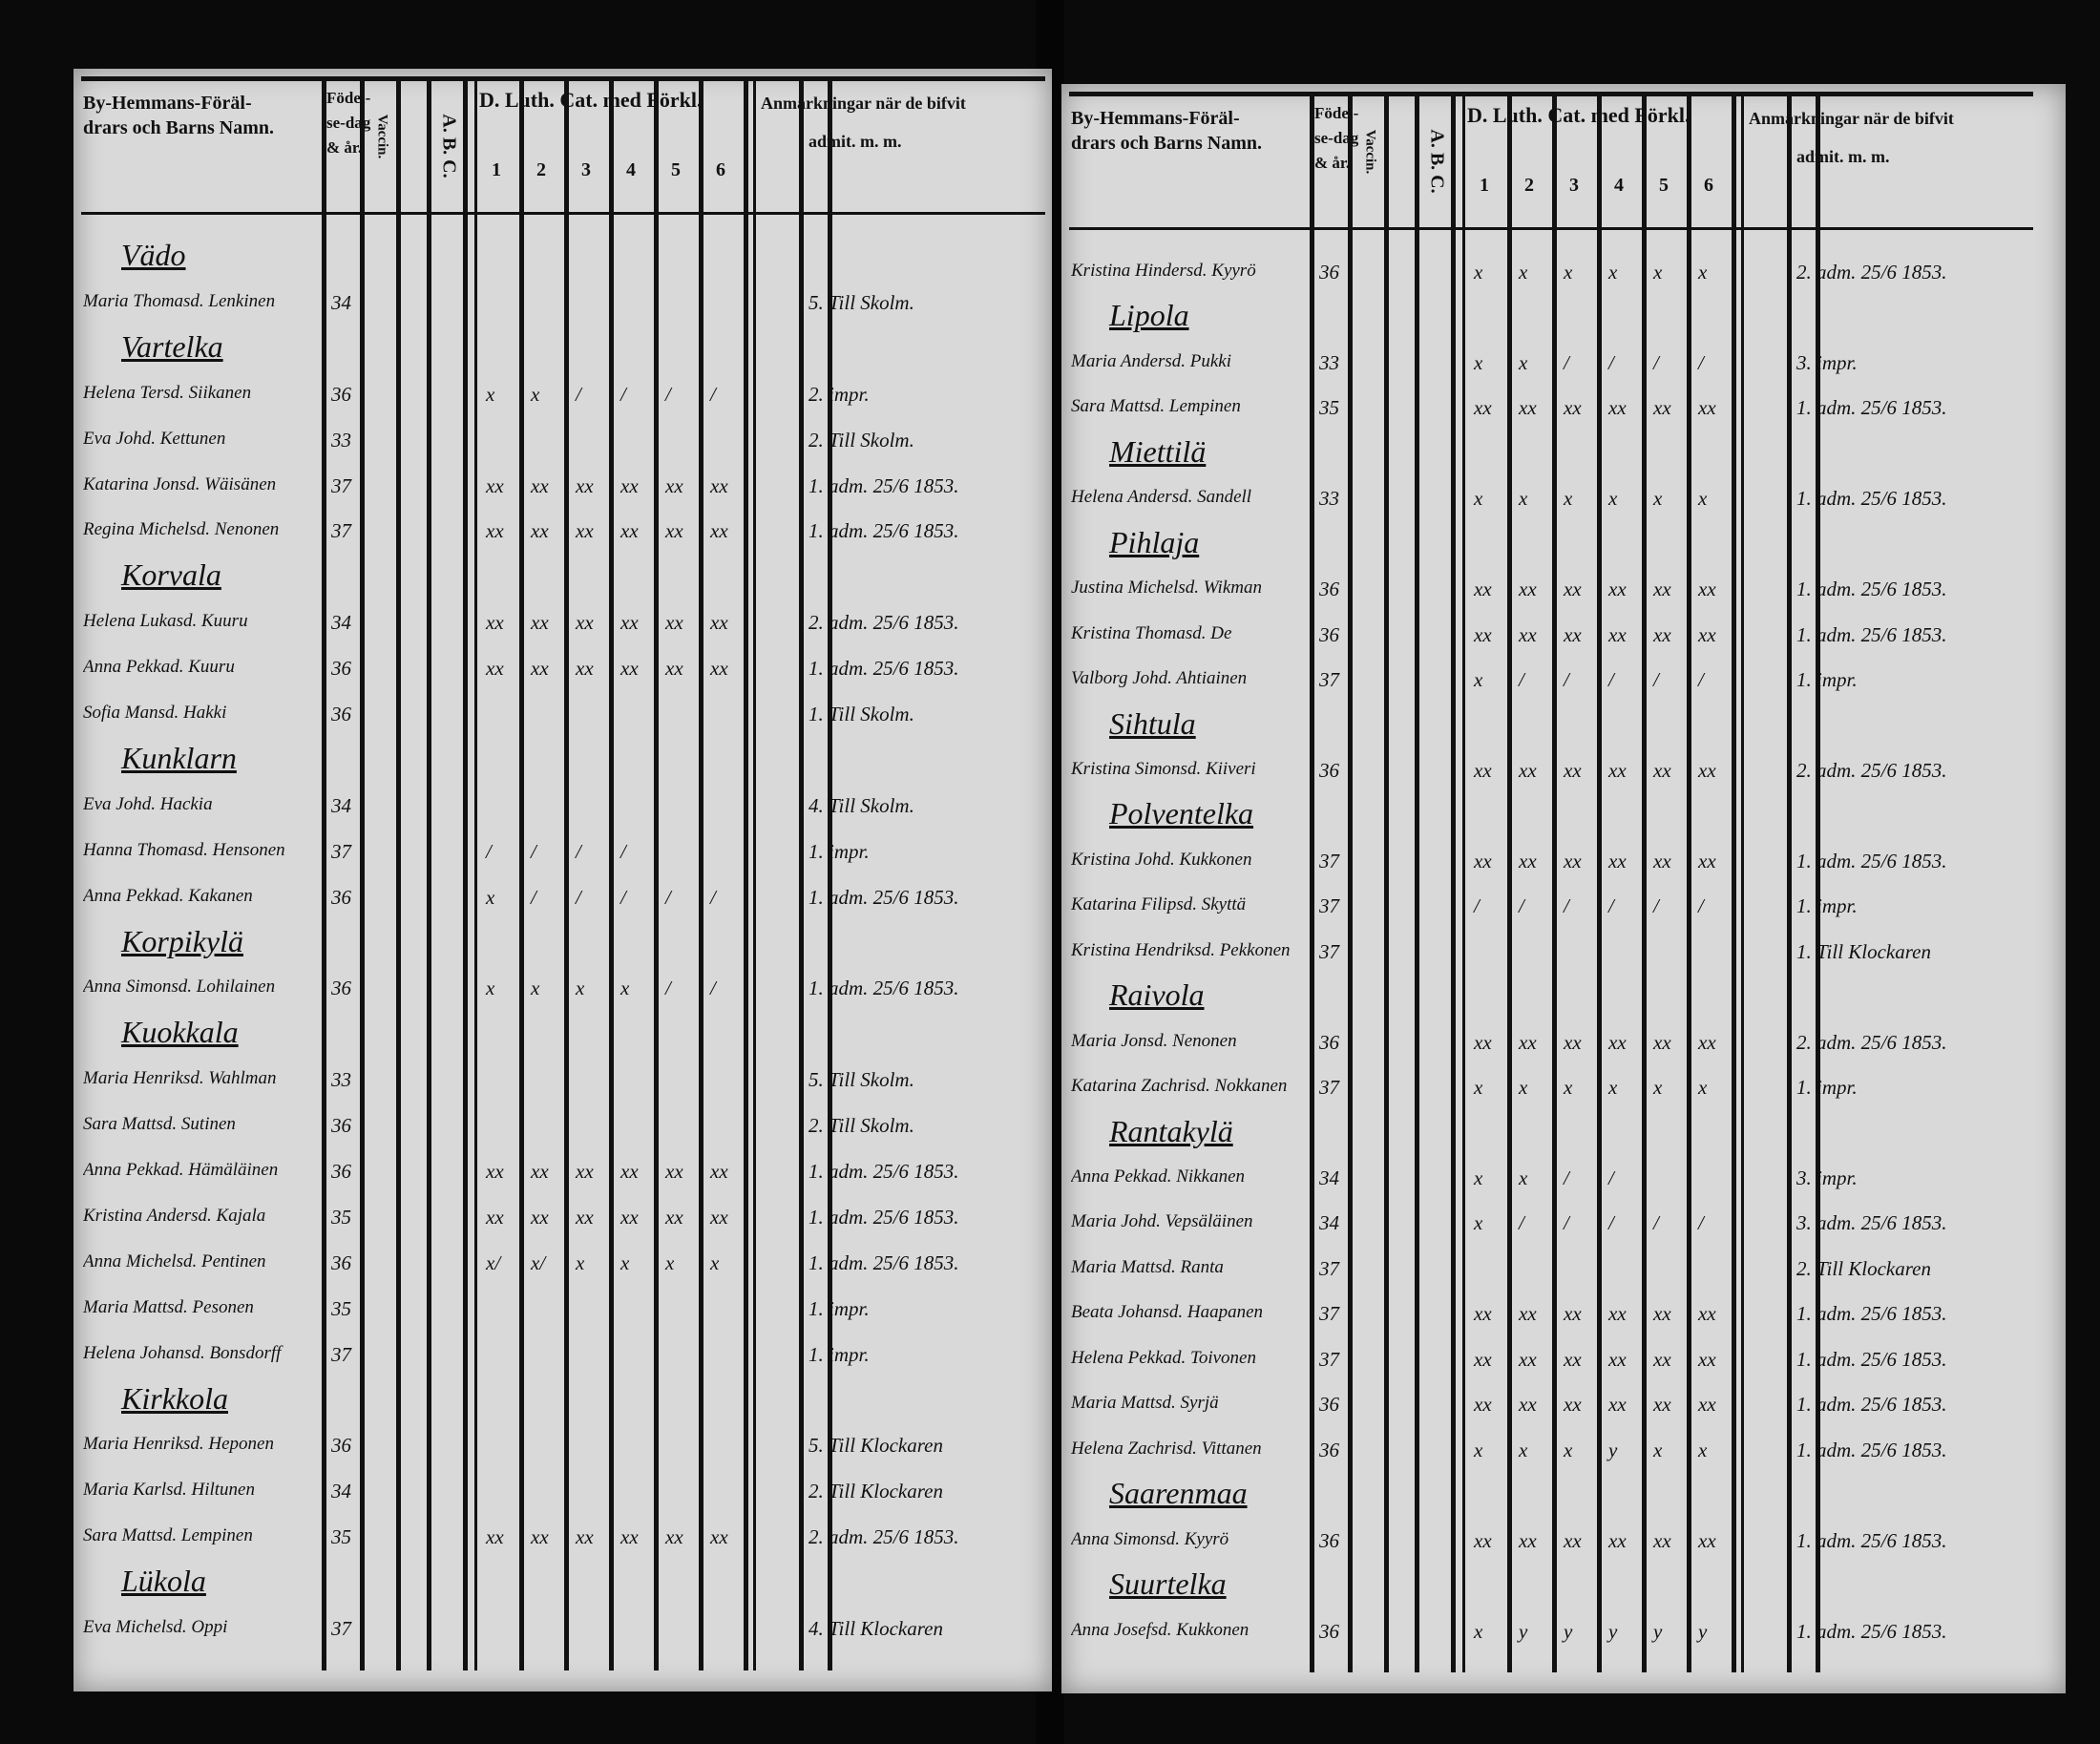 The width and height of the screenshot is (2100, 1744). I want to click on person-name: Eva Johd. Hackia, so click(148, 803).